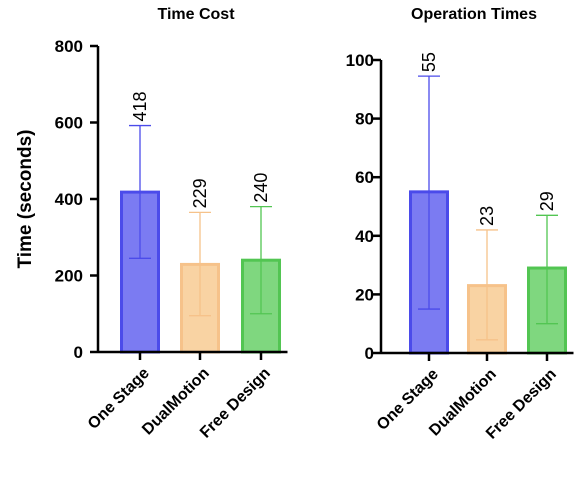 This screenshot has height=480, width=584. What do you see at coordinates (364, 177) in the screenshot?
I see `y-tick-label: 60` at bounding box center [364, 177].